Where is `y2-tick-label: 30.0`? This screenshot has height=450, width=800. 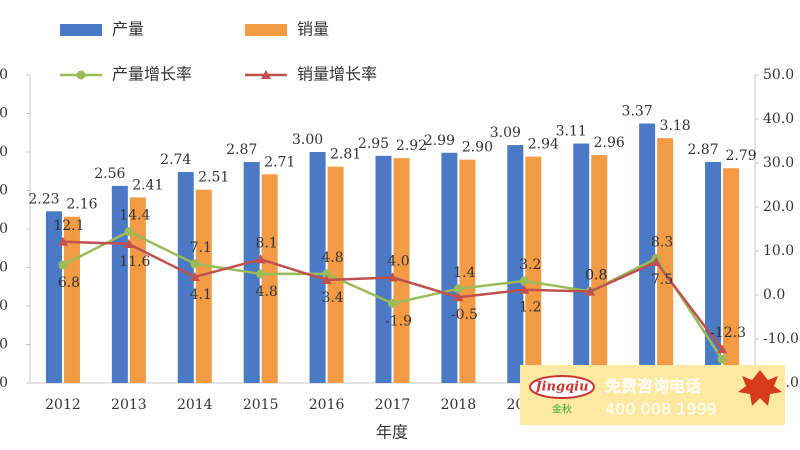
y2-tick-label: 30.0 is located at coordinates (778, 163).